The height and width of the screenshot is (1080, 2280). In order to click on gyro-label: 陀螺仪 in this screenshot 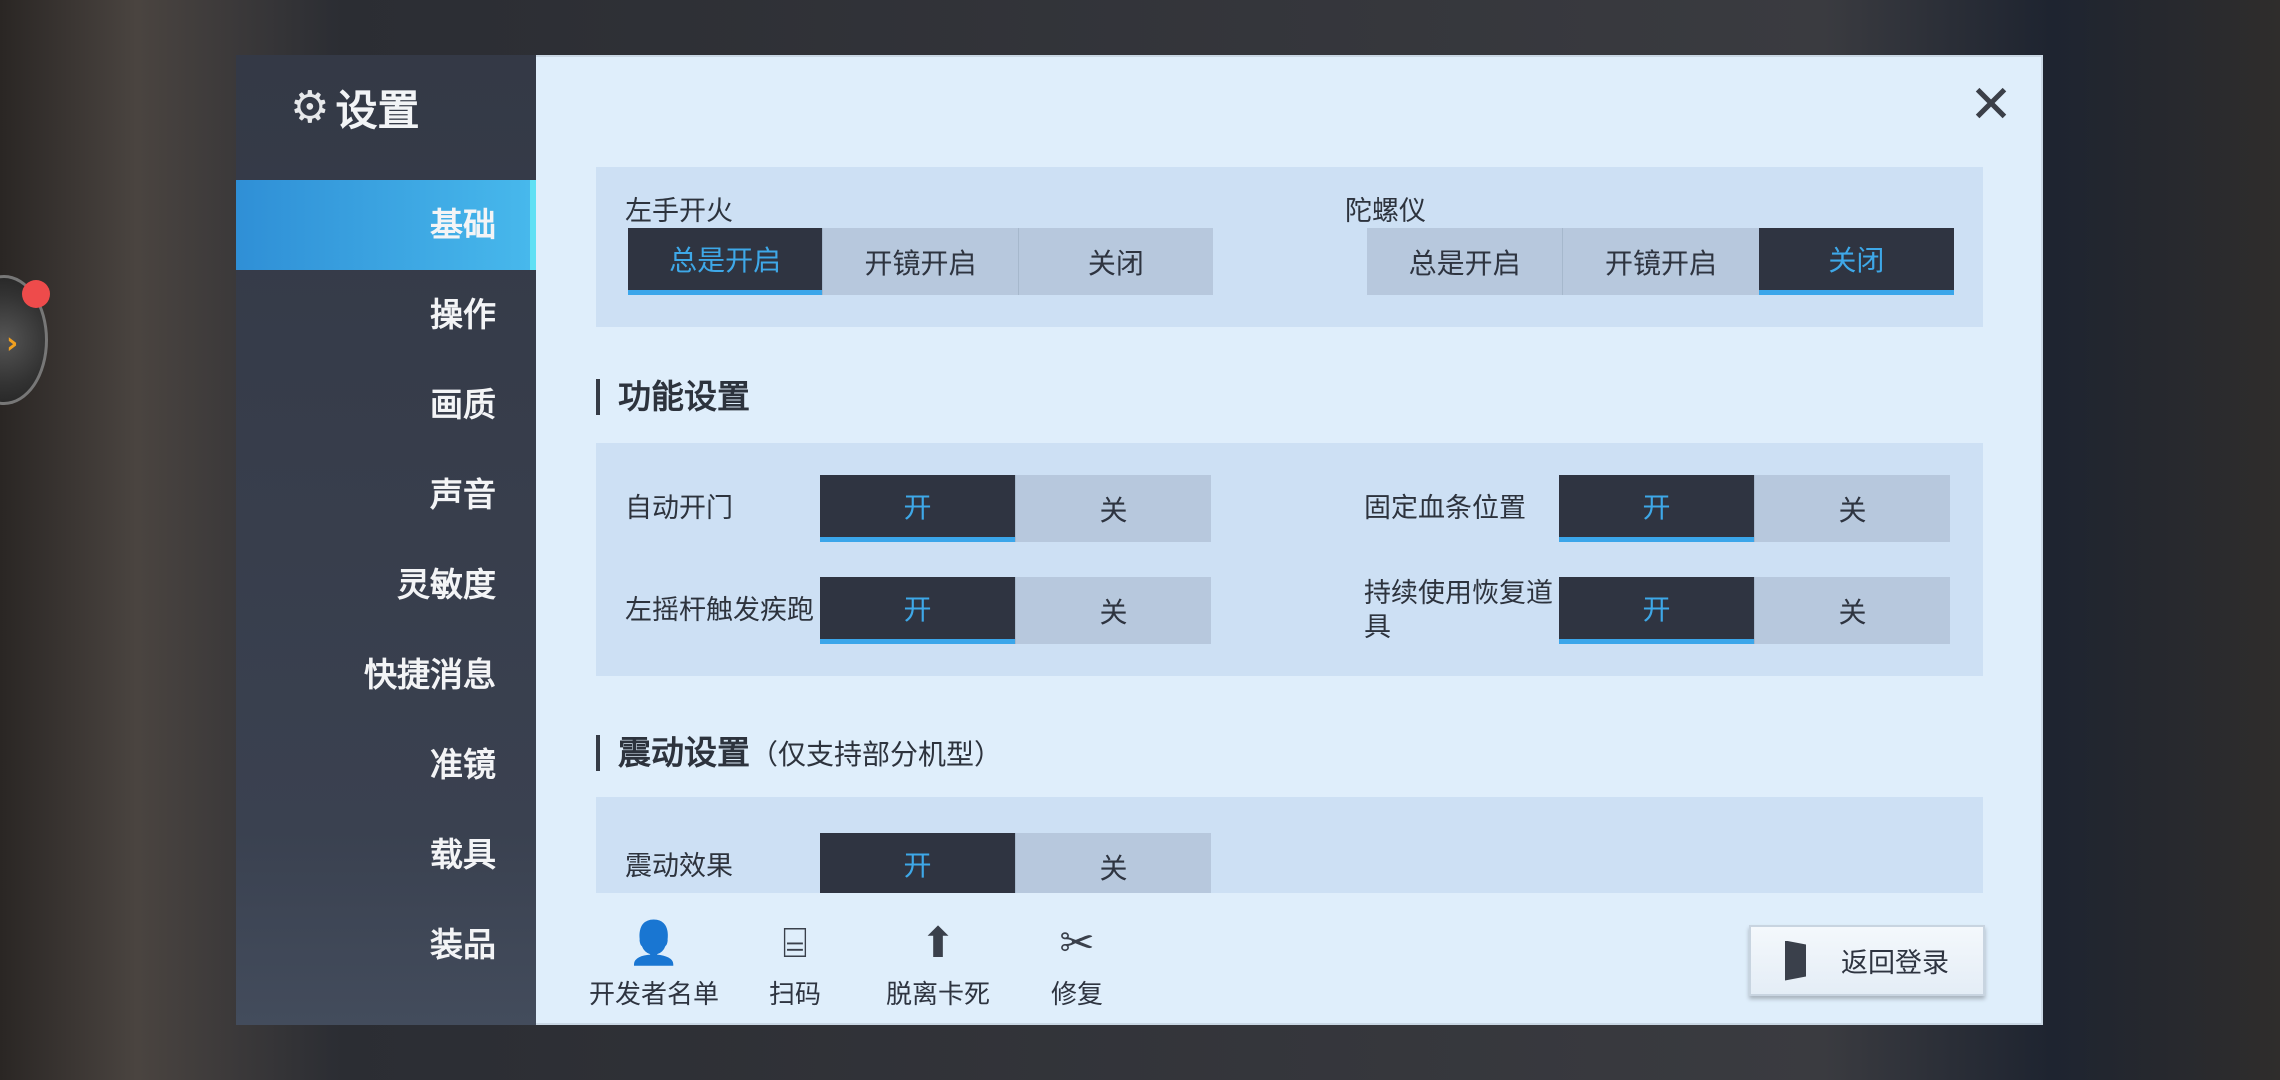, I will do `click(1385, 211)`.